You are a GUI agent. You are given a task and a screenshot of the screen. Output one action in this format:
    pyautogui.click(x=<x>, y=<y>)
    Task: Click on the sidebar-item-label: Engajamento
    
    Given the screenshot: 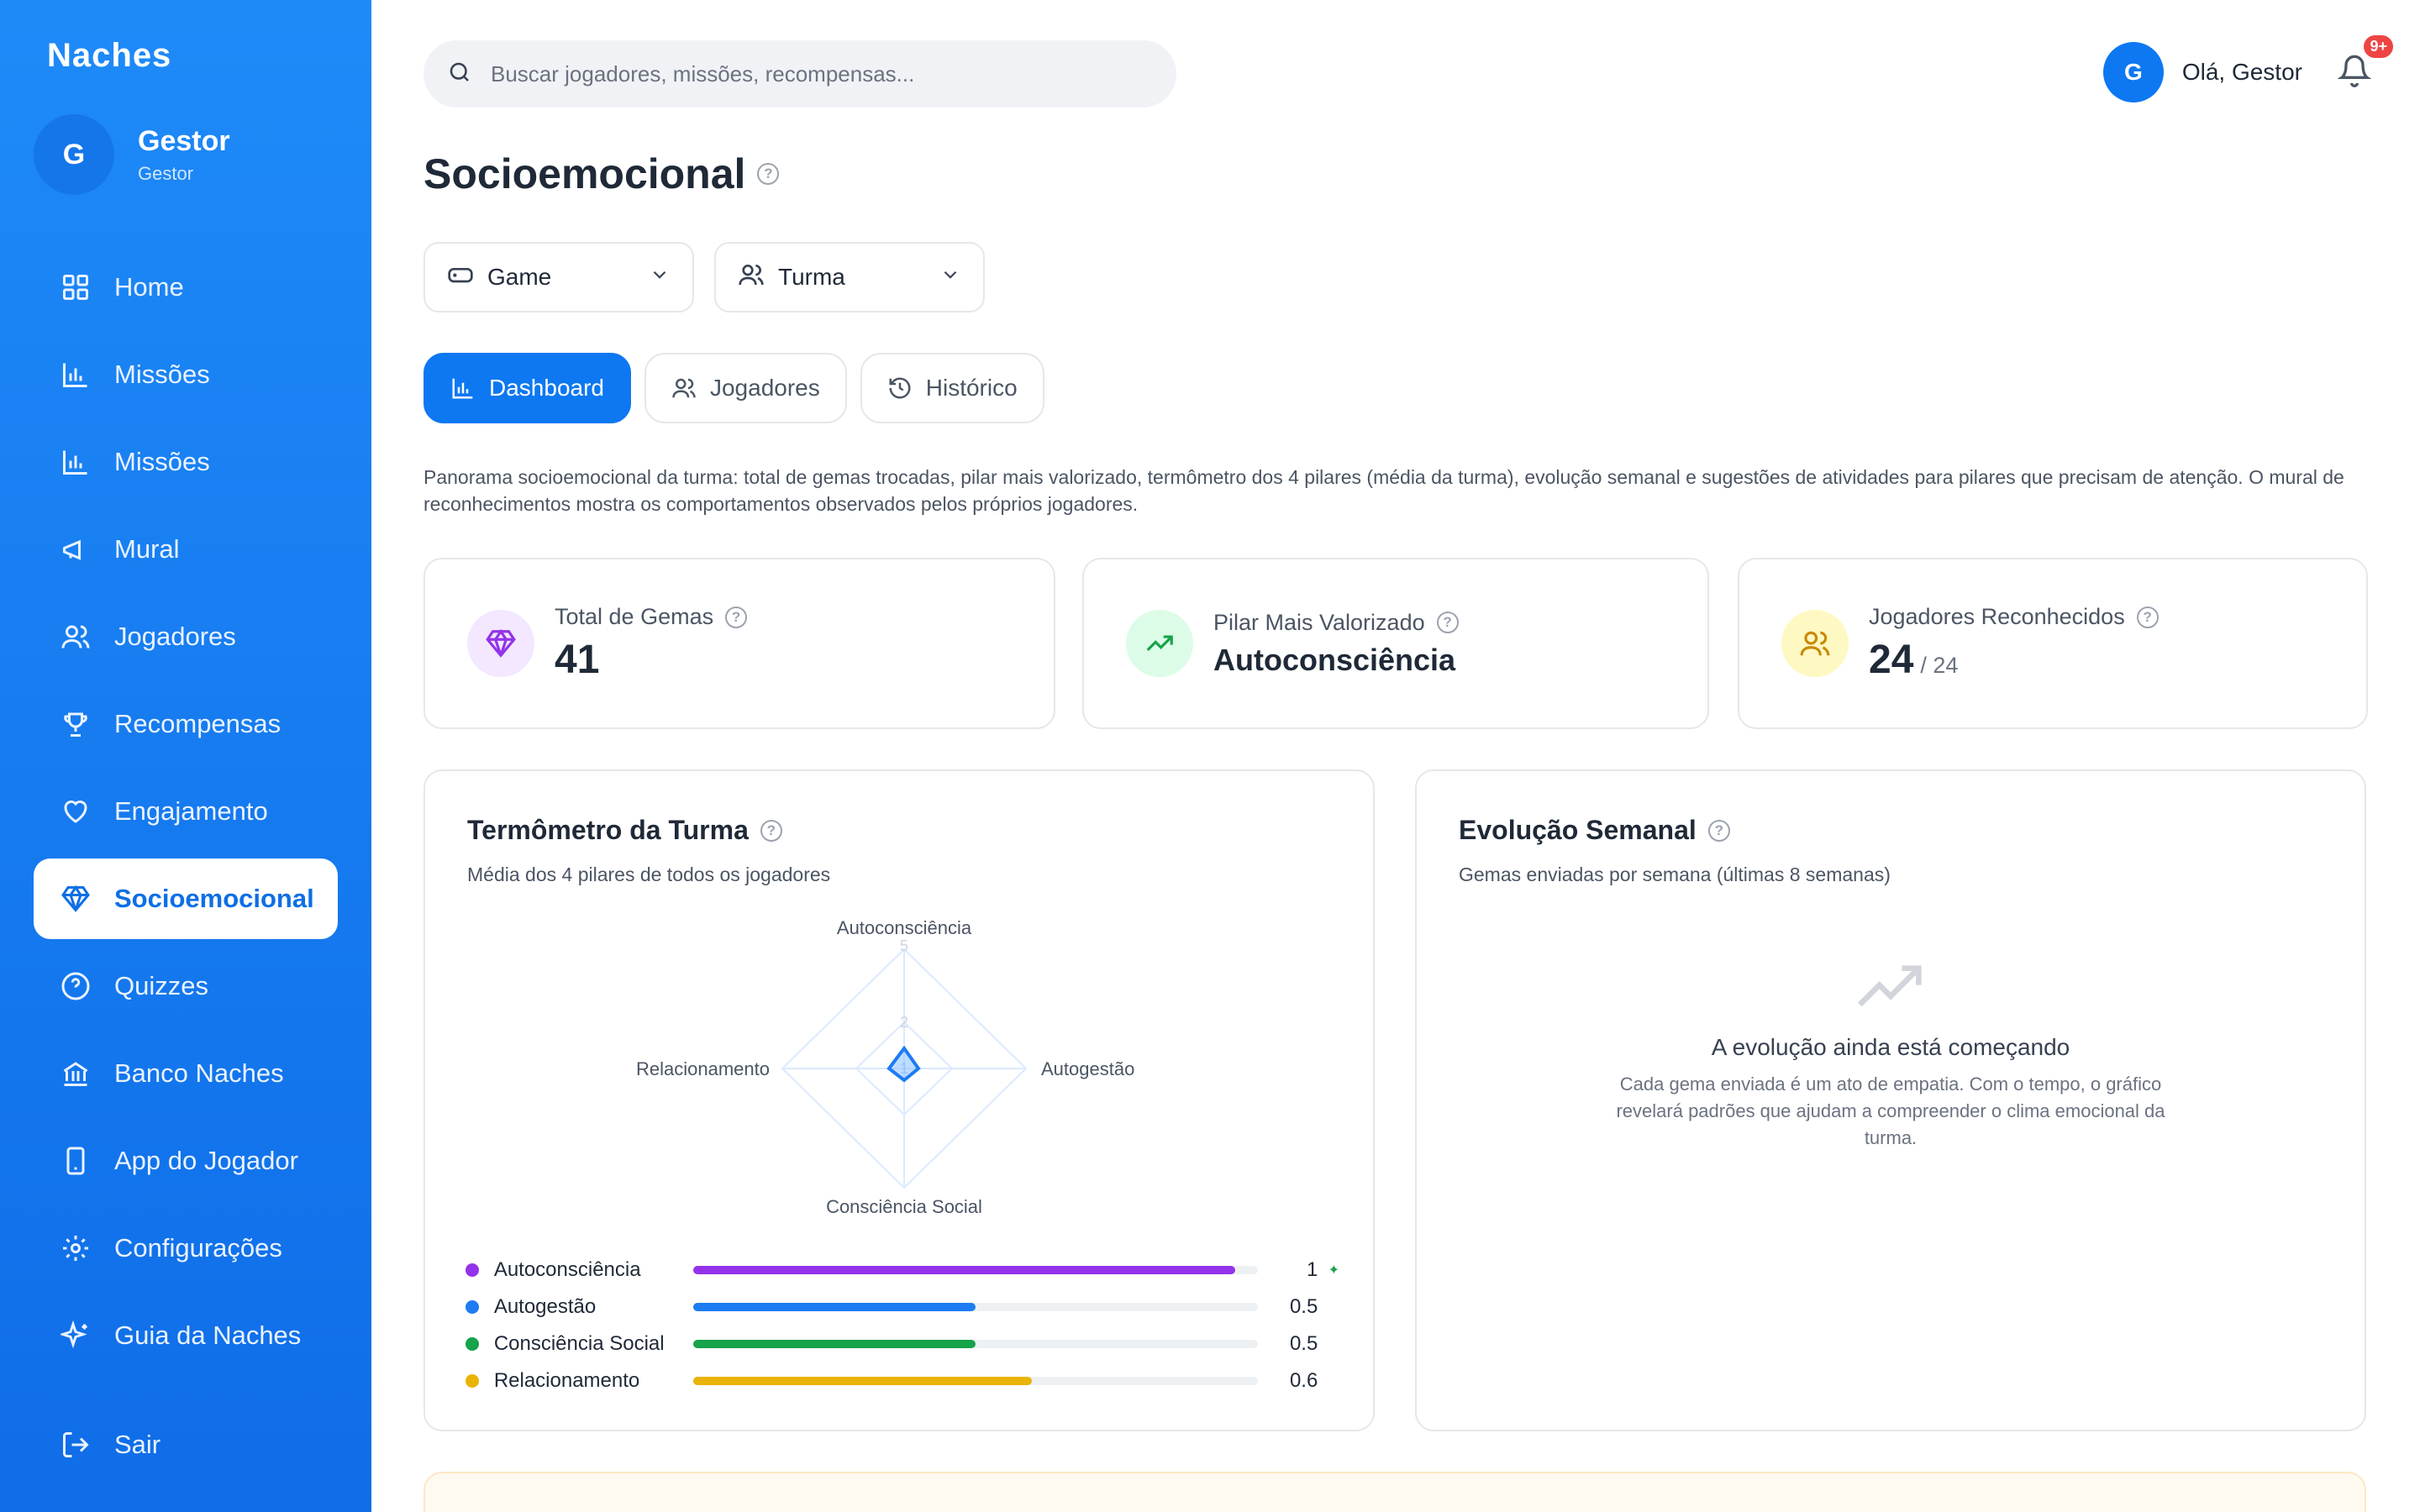 What is the action you would take?
    pyautogui.click(x=191, y=811)
    